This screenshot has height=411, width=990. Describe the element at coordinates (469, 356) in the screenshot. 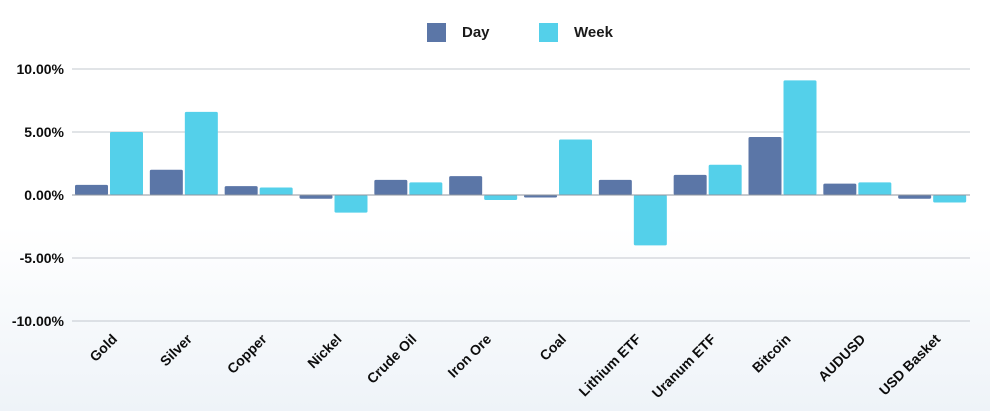

I see `x-tick-label: Iron Ore` at that location.